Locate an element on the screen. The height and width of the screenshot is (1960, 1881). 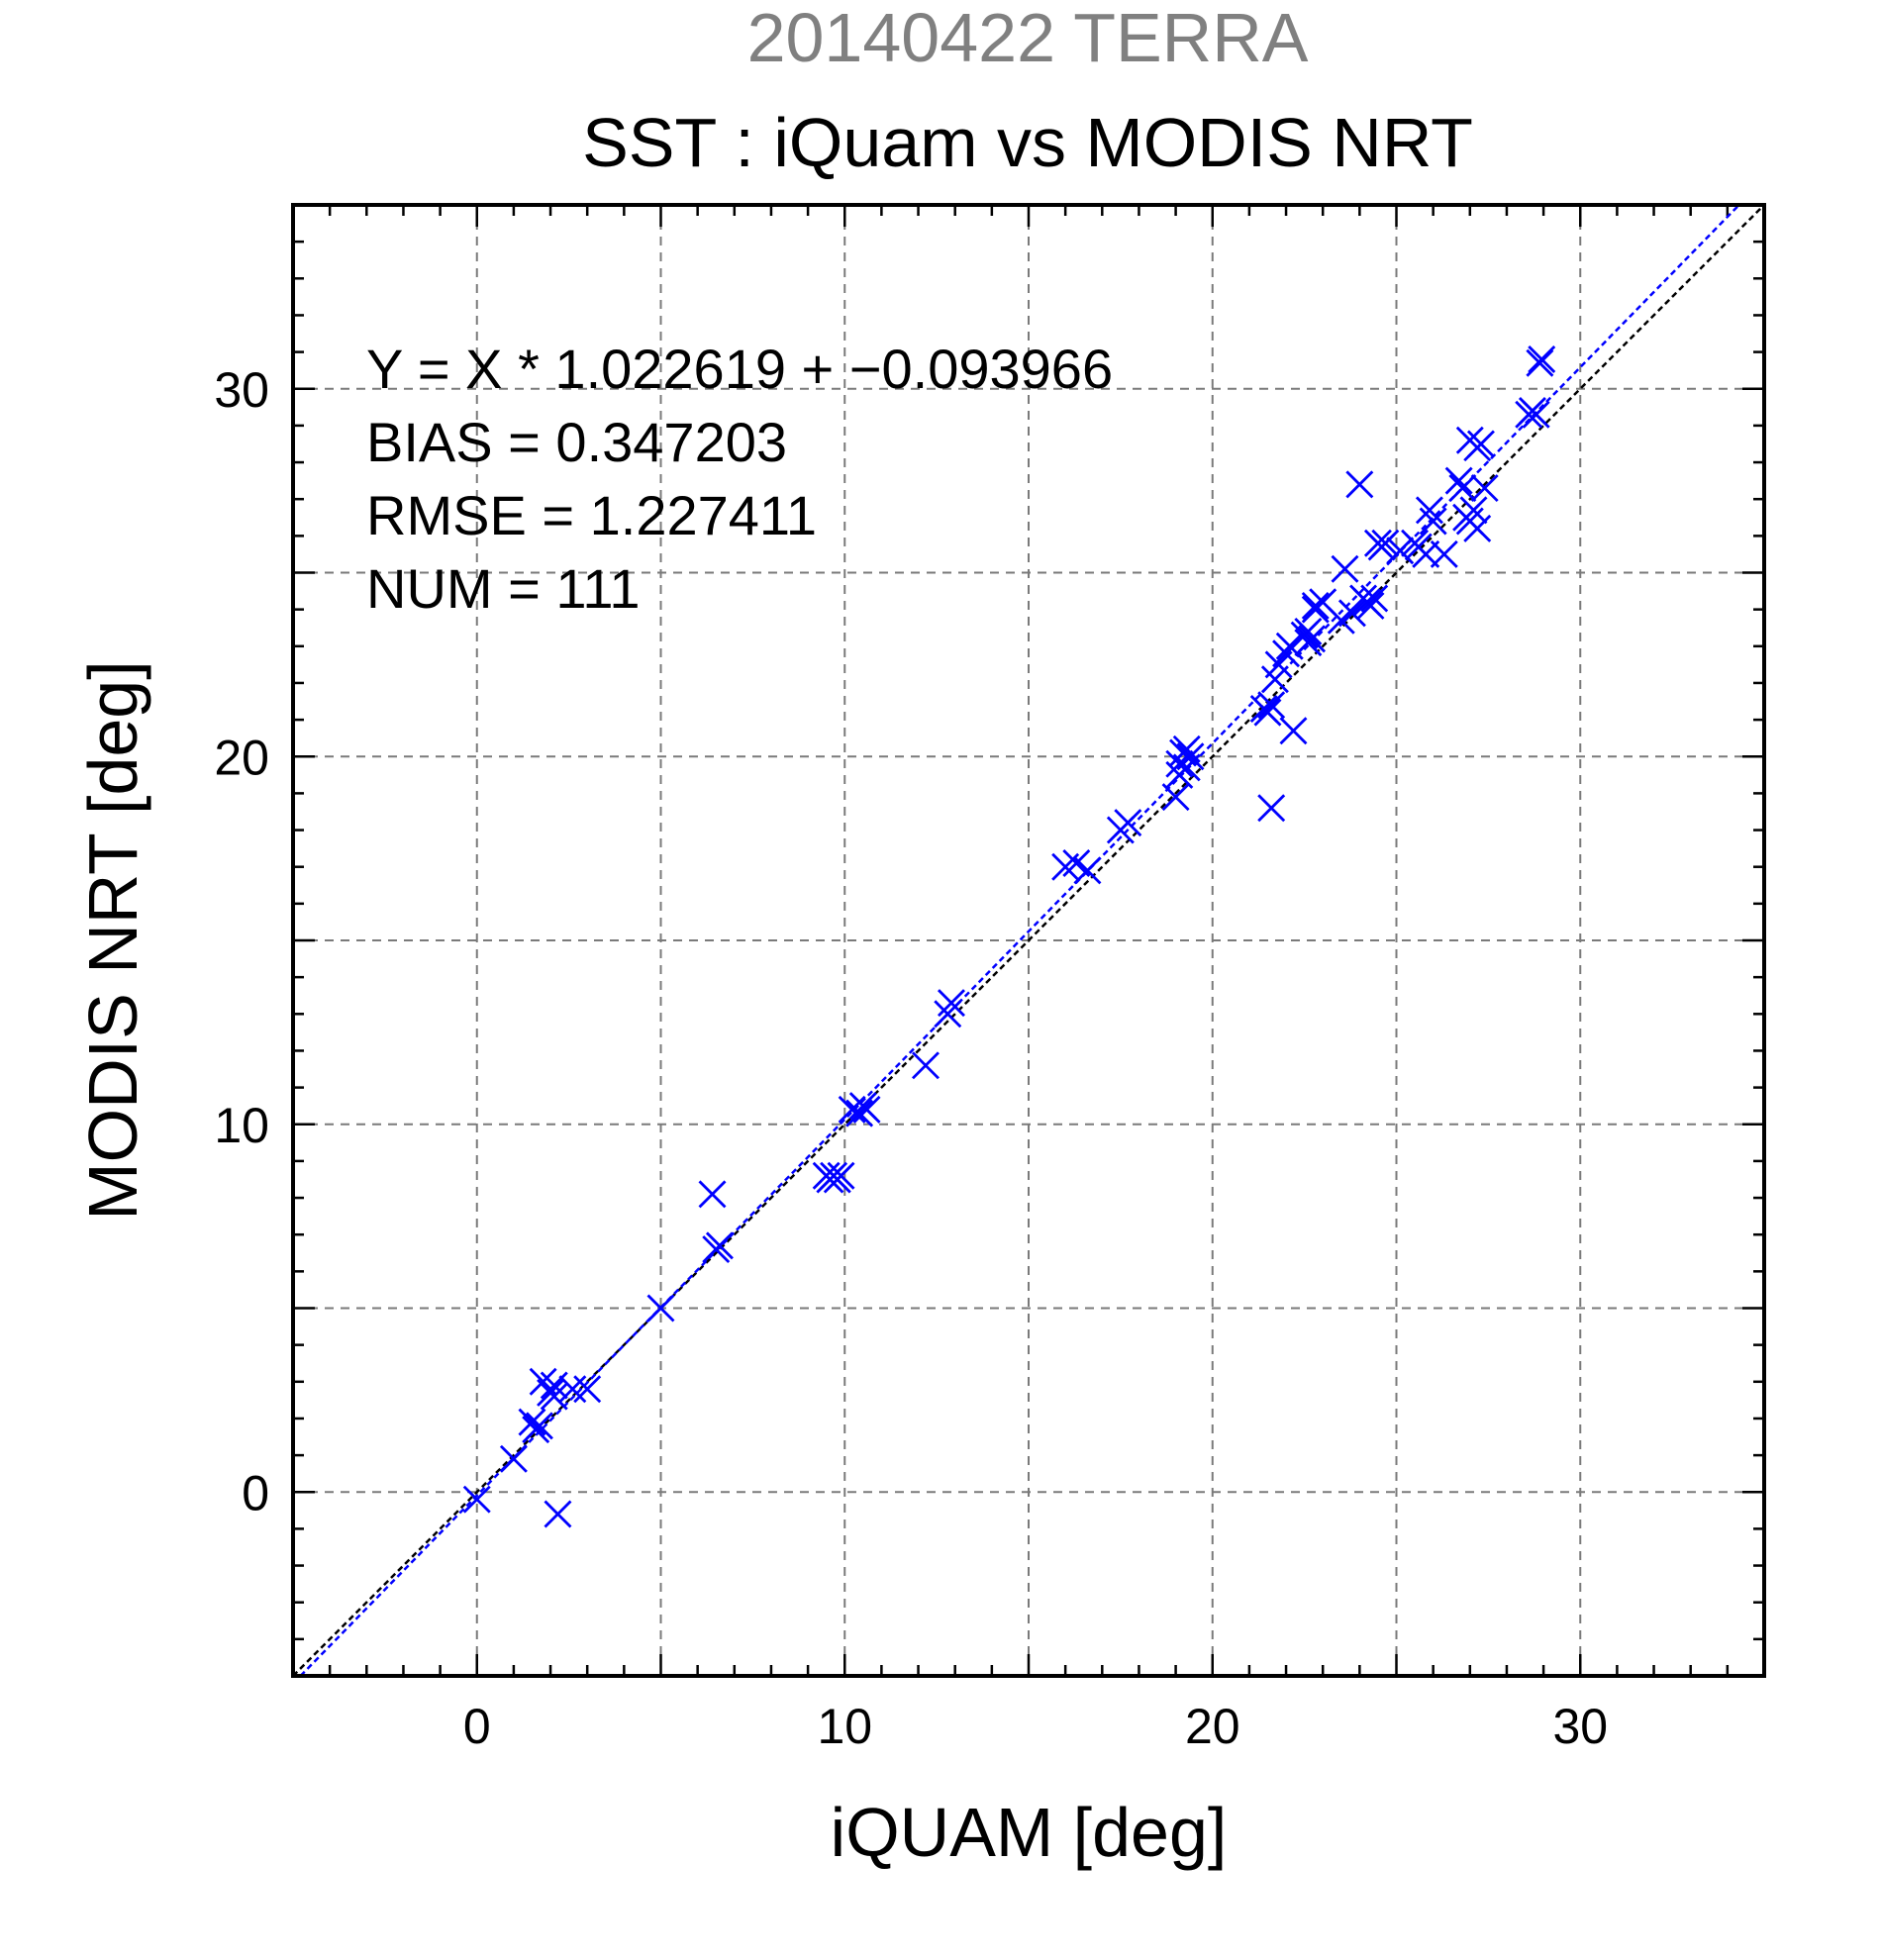
x-tick-label: 30 is located at coordinates (1580, 1726).